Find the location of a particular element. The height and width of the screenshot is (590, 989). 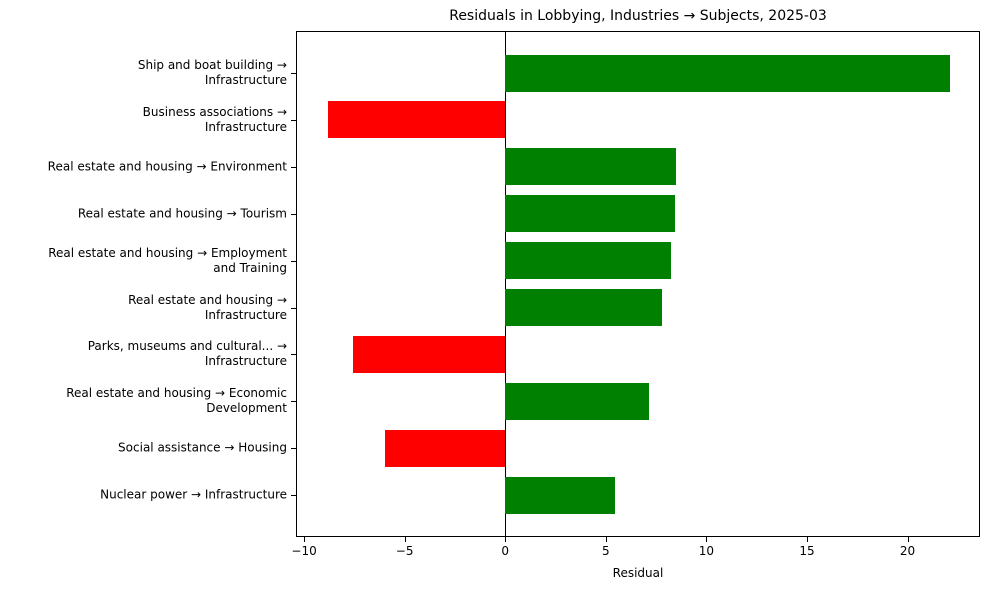

x-tick-label: −10 is located at coordinates (304, 551).